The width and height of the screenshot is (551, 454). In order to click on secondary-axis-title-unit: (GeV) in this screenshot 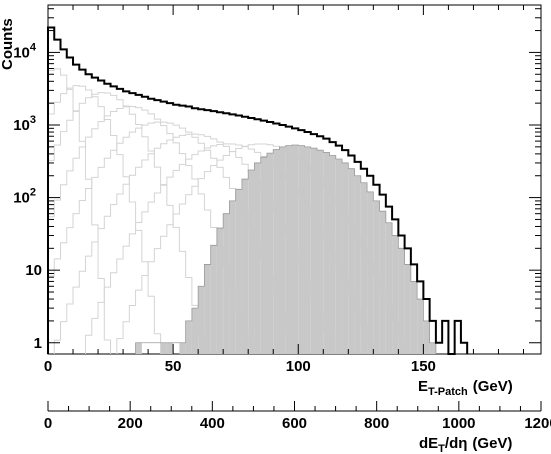, I will do `click(492, 443)`.